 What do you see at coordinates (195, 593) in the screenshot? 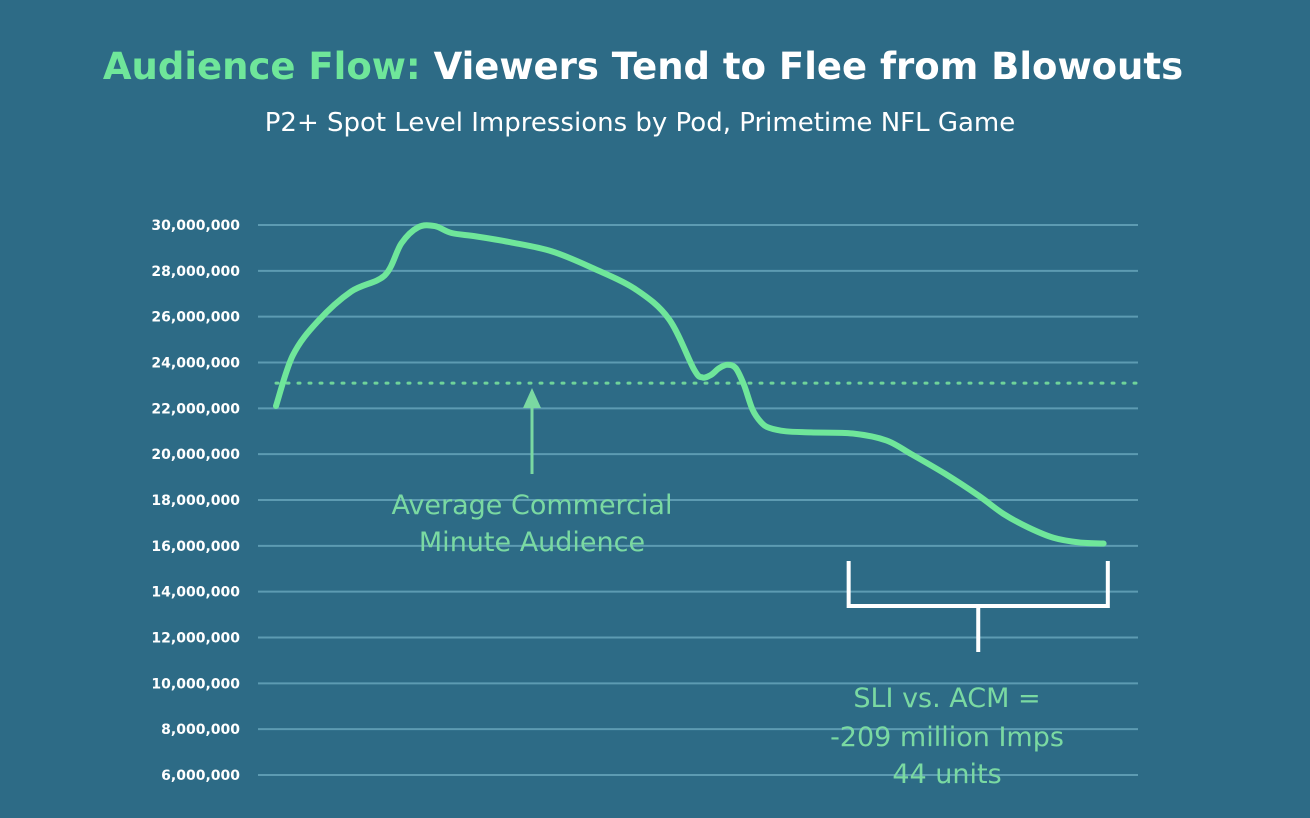
I see `y-tick-label: 14,000,000` at bounding box center [195, 593].